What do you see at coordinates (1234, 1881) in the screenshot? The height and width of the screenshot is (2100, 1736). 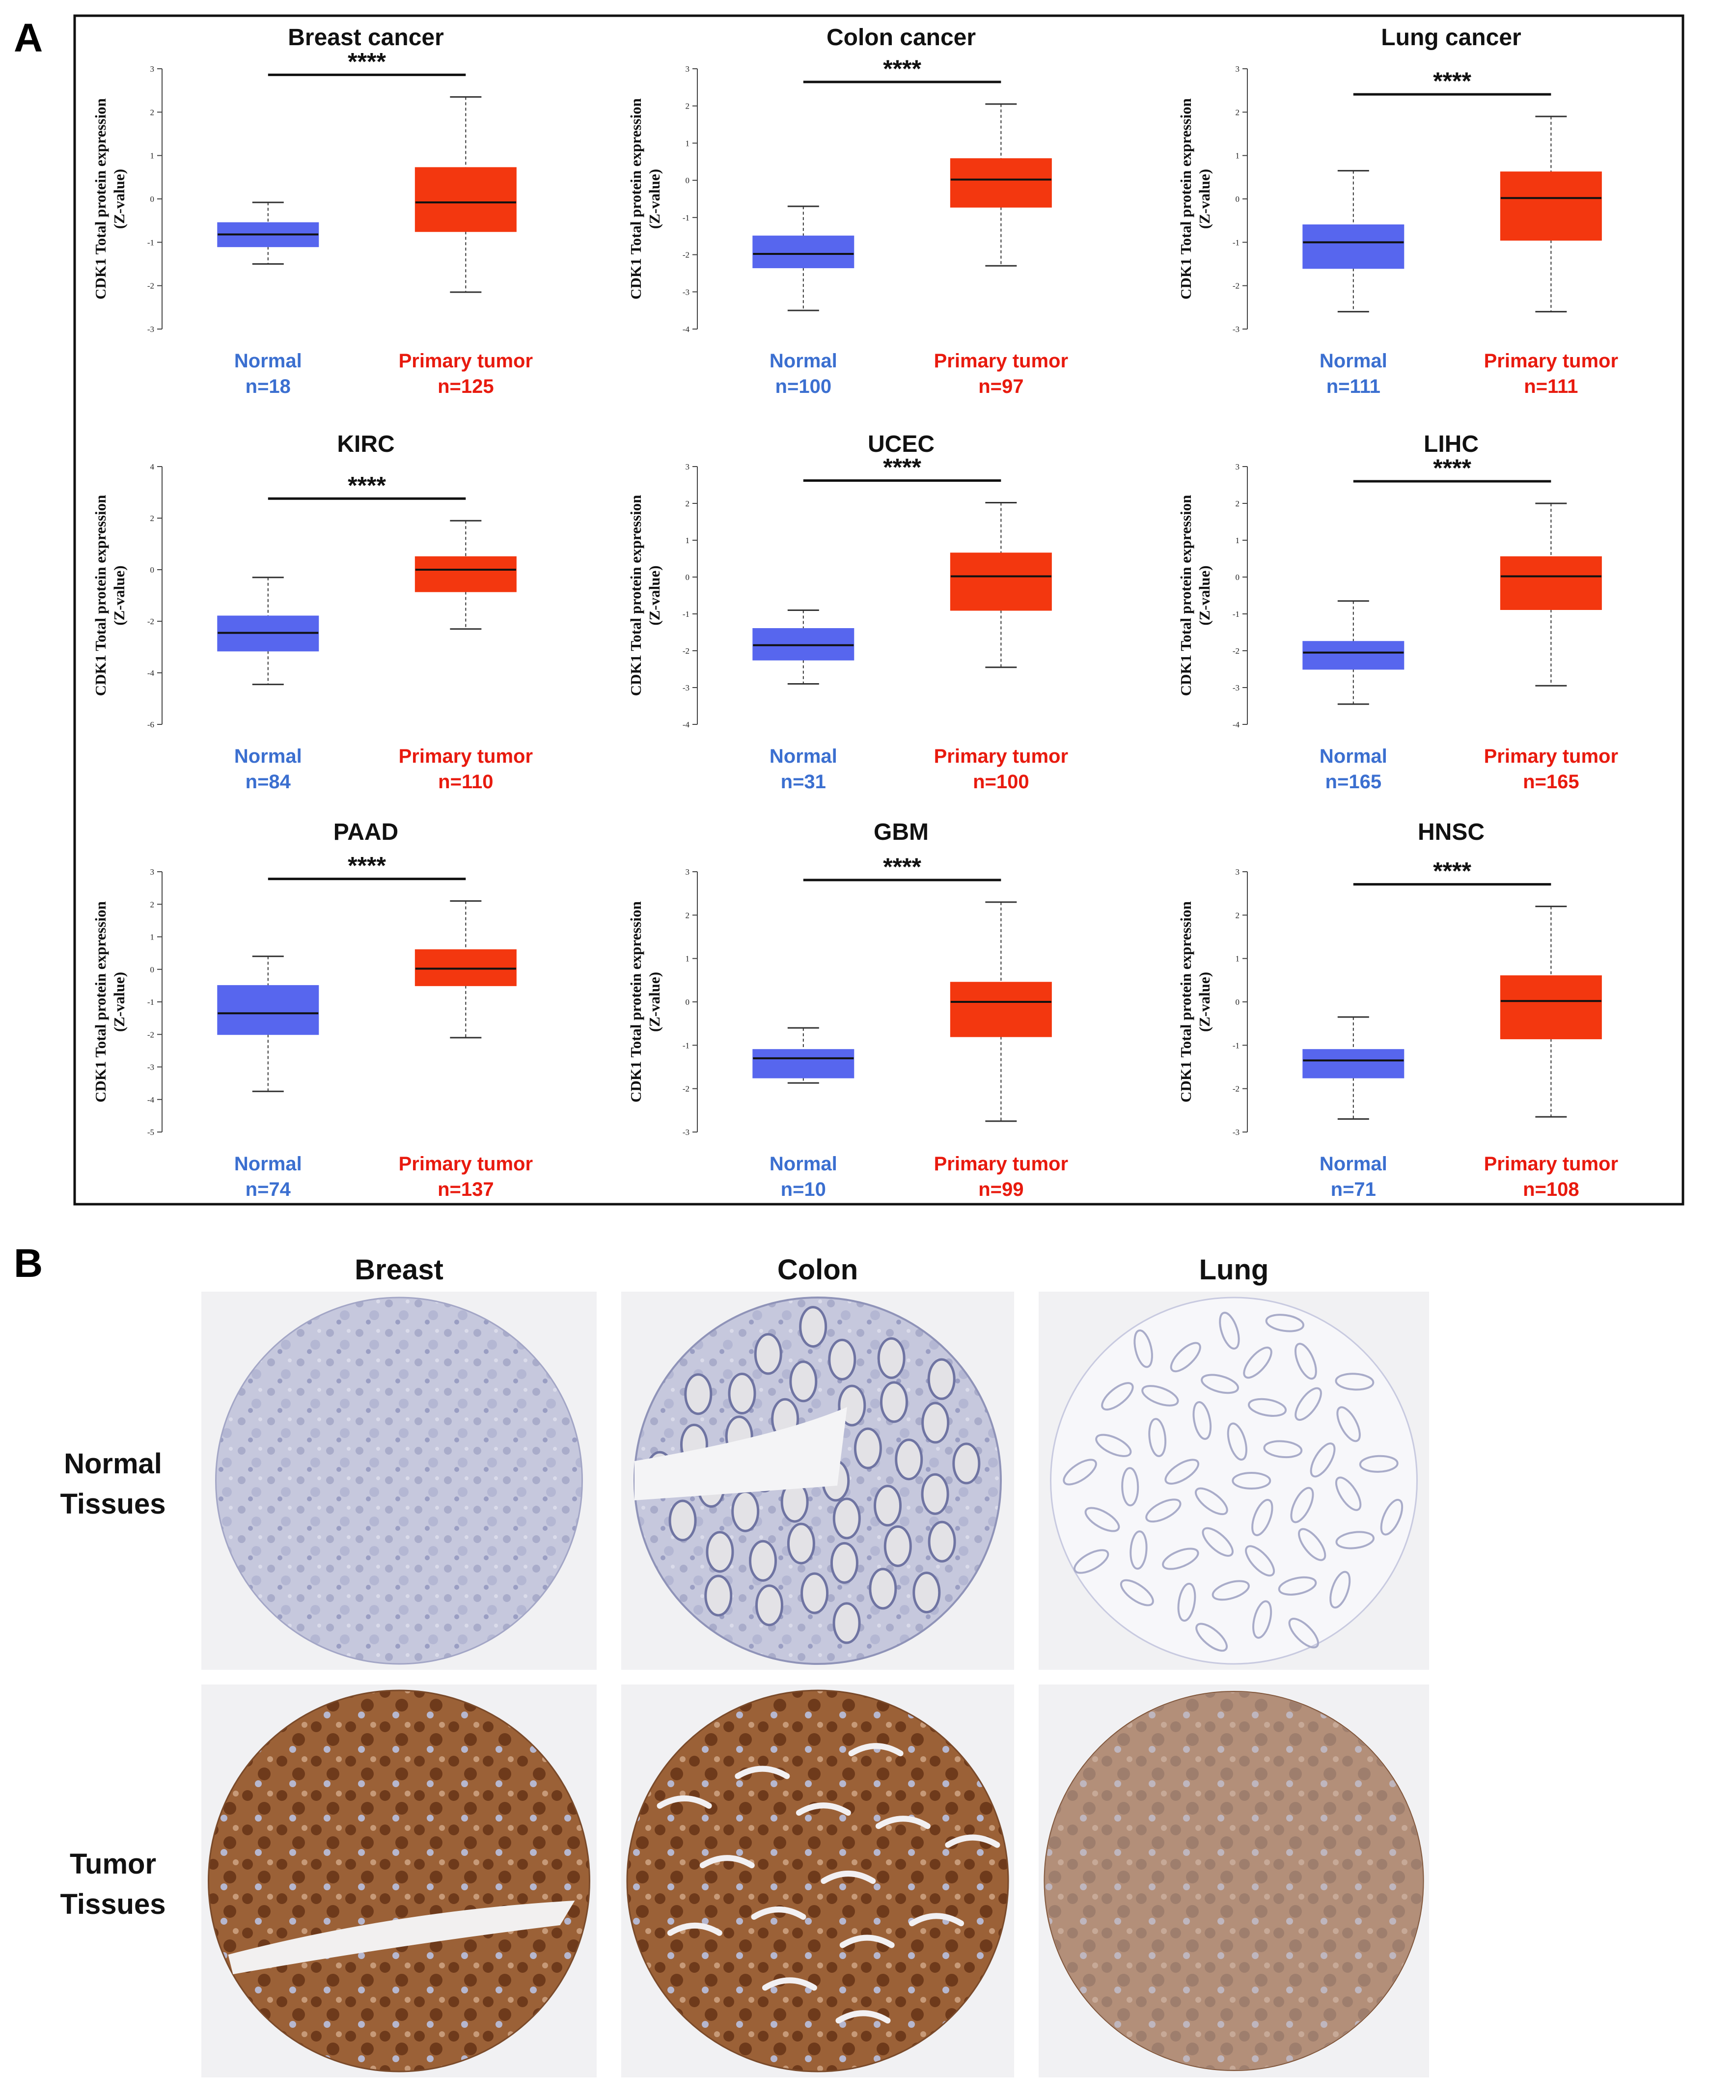 I see `tumor-lighten-overlay` at bounding box center [1234, 1881].